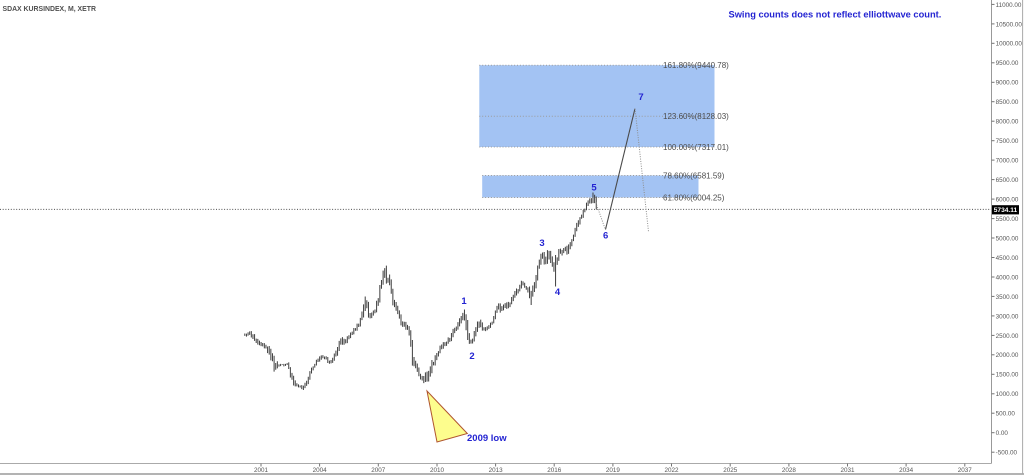  Describe the element at coordinates (605, 236) in the screenshot. I see `svg-text: 6` at that location.